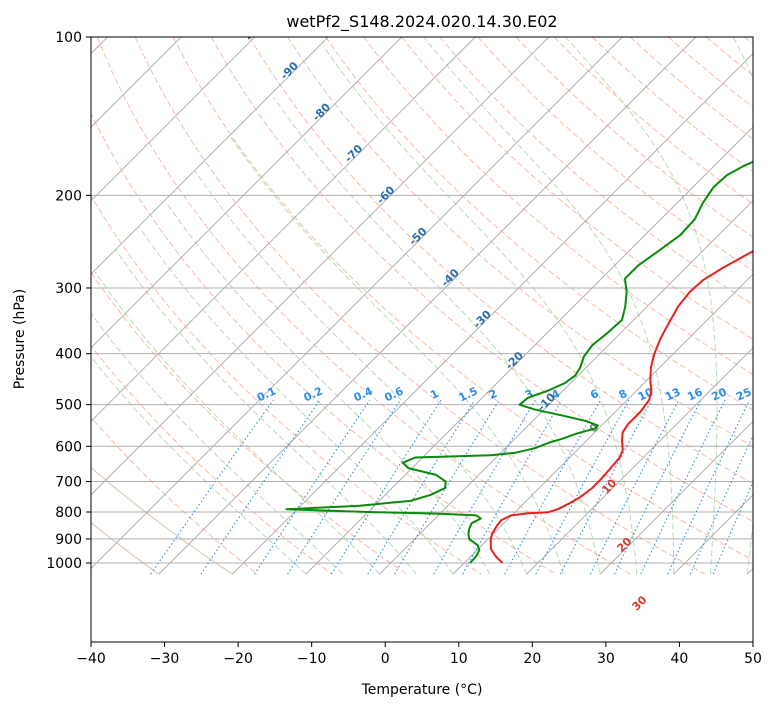 The height and width of the screenshot is (708, 775). What do you see at coordinates (68, 540) in the screenshot?
I see `y-tick-label: 900` at bounding box center [68, 540].